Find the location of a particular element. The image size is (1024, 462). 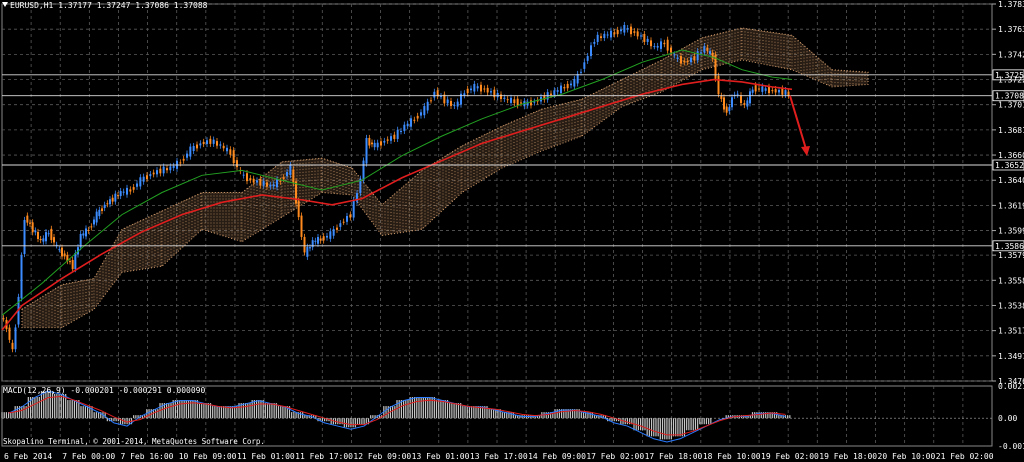

macd-pane: 0.002128 0.00 -0.001838 is located at coordinates (512, 416).